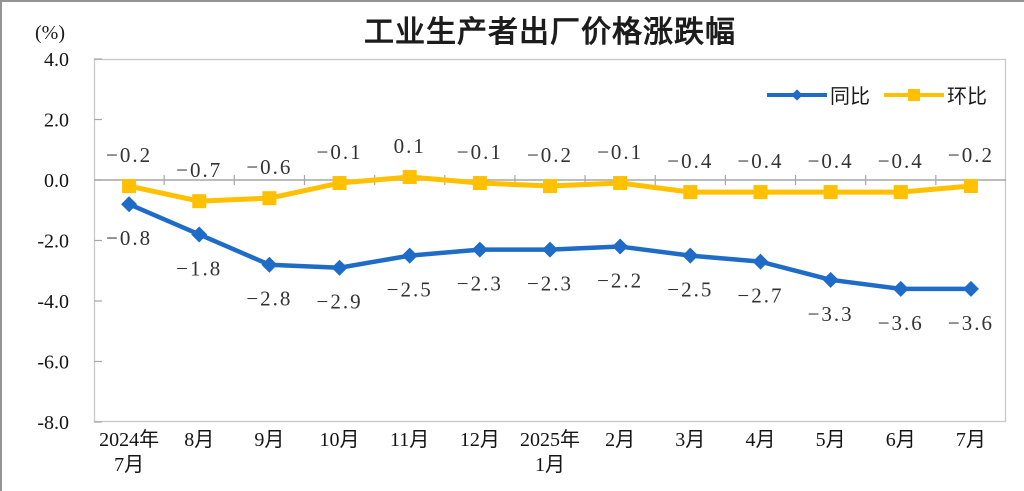 The image size is (1024, 491). I want to click on svg-text: 0.1, so click(410, 146).